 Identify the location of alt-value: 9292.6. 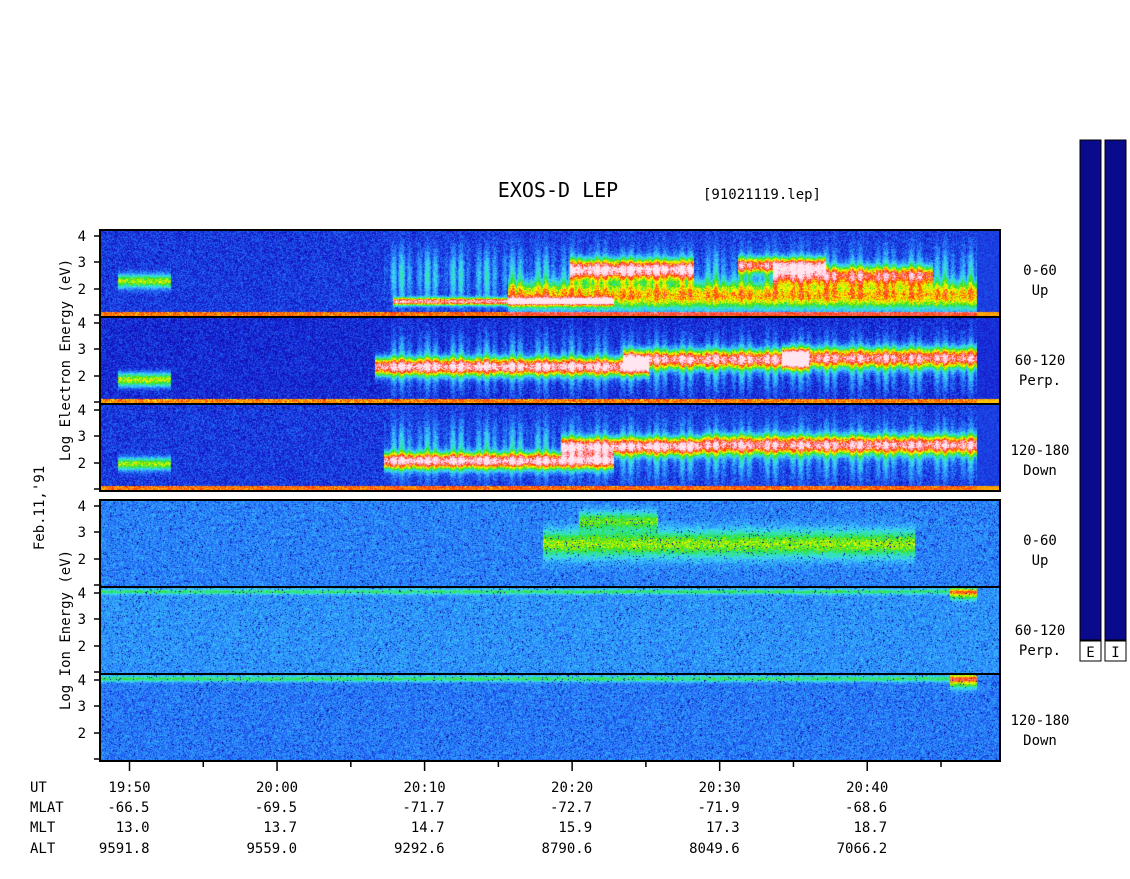
(419, 849).